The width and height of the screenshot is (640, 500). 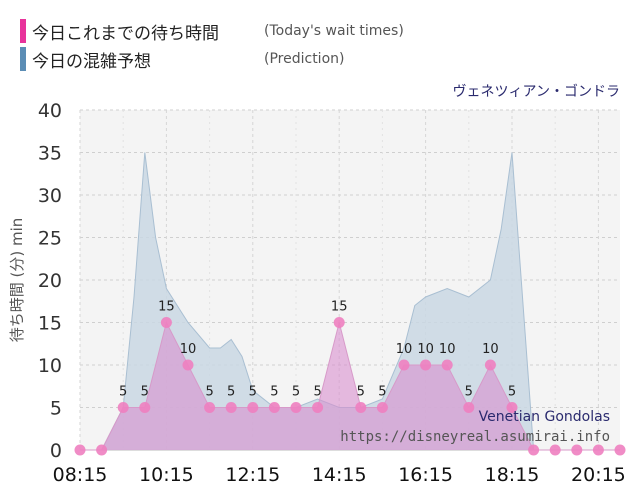 I want to click on y-tick-label: 40, so click(x=50, y=111).